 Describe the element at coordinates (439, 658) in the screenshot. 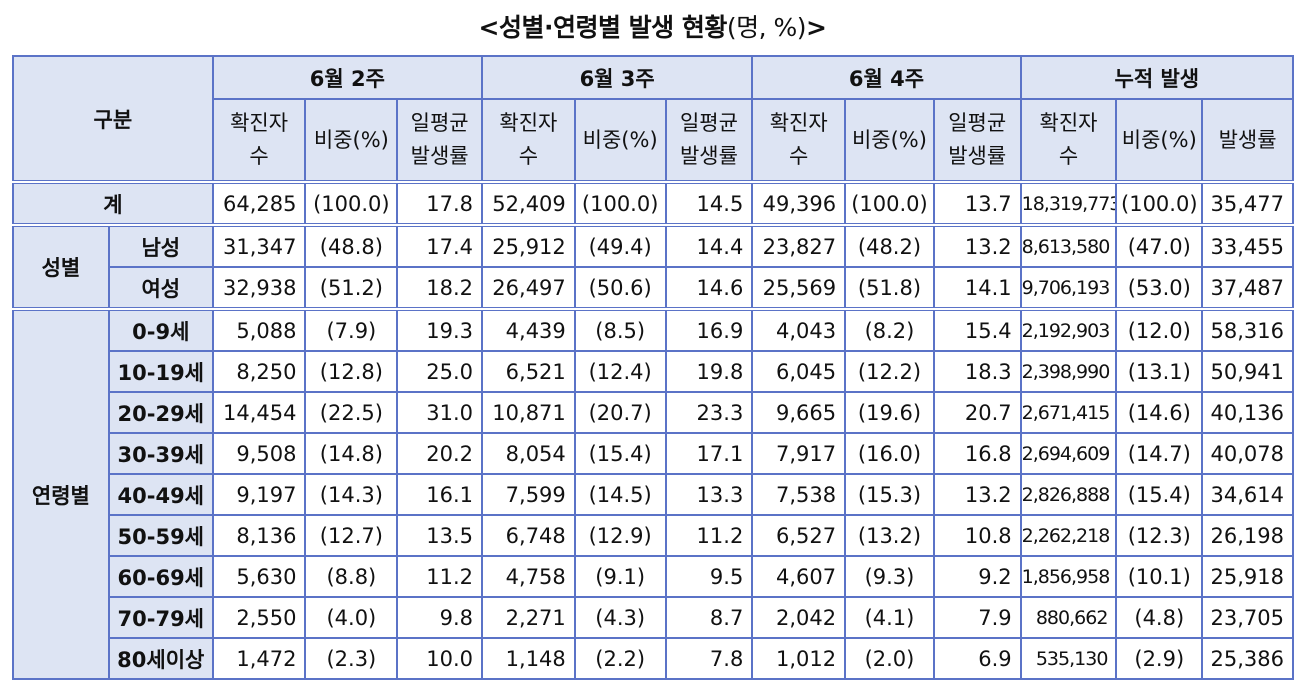

I see `cell-rate: 10.0` at that location.